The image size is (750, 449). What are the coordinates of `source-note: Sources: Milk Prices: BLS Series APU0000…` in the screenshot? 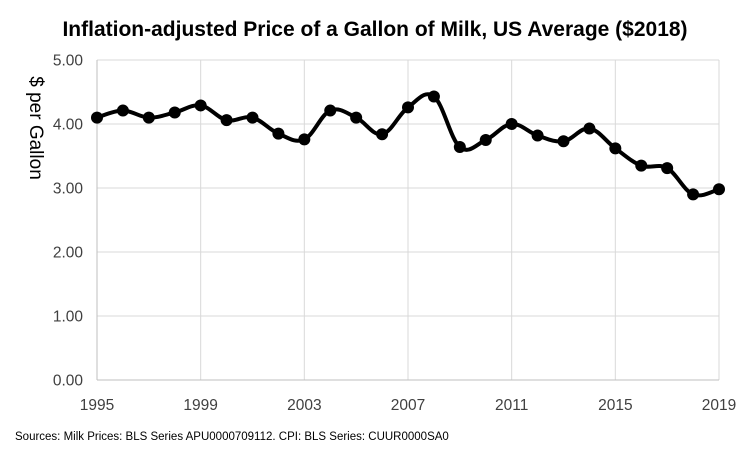 It's located at (232, 437).